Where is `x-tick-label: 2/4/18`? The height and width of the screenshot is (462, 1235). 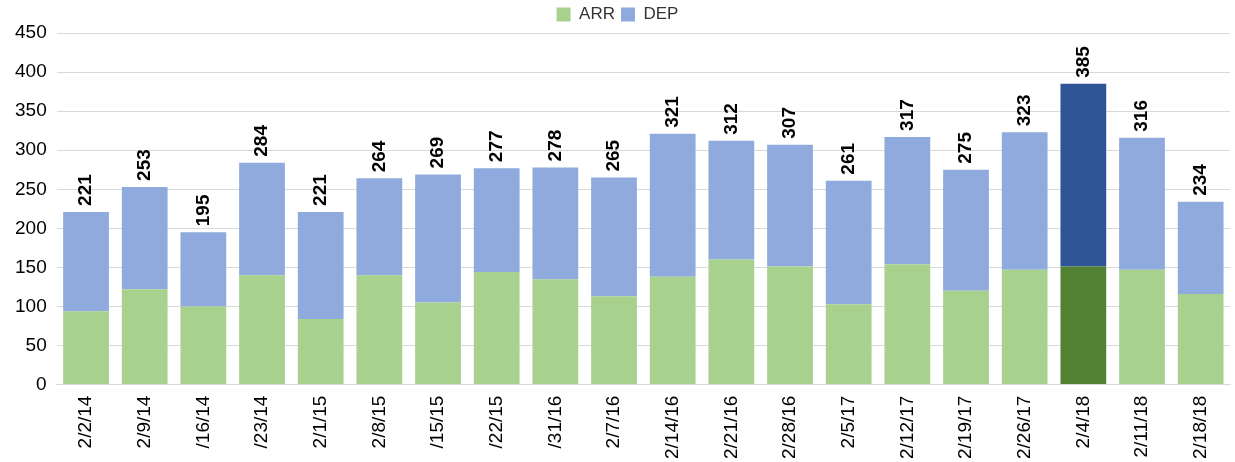
x-tick-label: 2/4/18 is located at coordinates (1082, 422).